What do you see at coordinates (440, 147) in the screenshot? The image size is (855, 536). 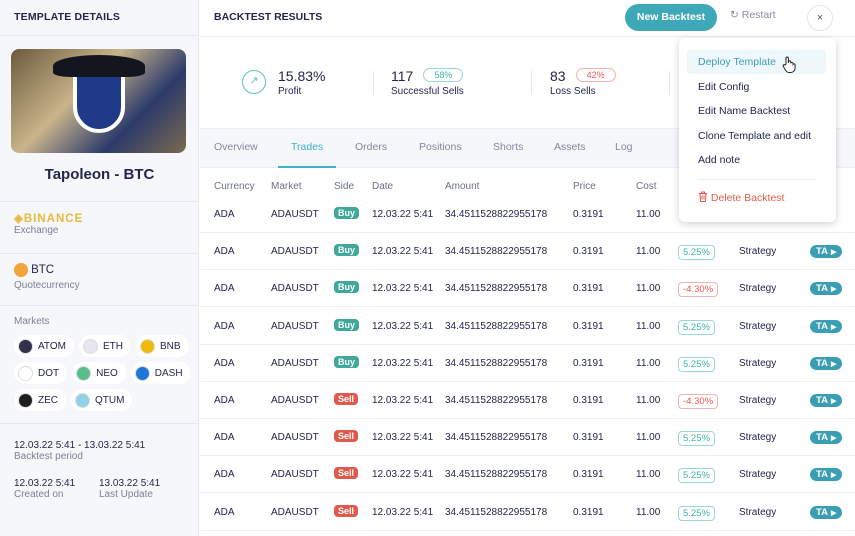 I see `tab-positions: Positions` at bounding box center [440, 147].